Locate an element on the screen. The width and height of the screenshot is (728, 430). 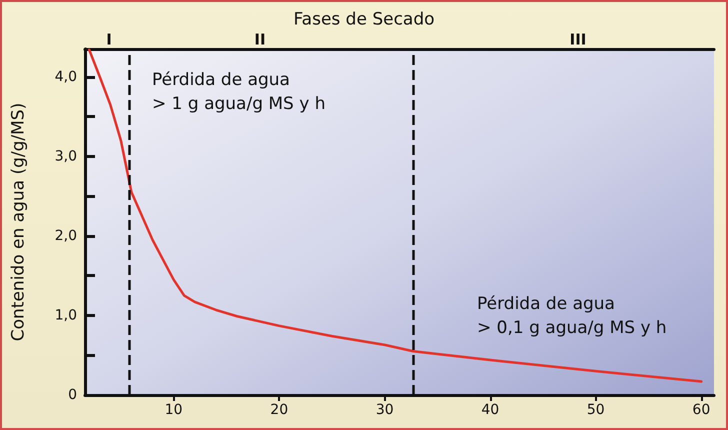
x-tick-label: 10 is located at coordinates (173, 410).